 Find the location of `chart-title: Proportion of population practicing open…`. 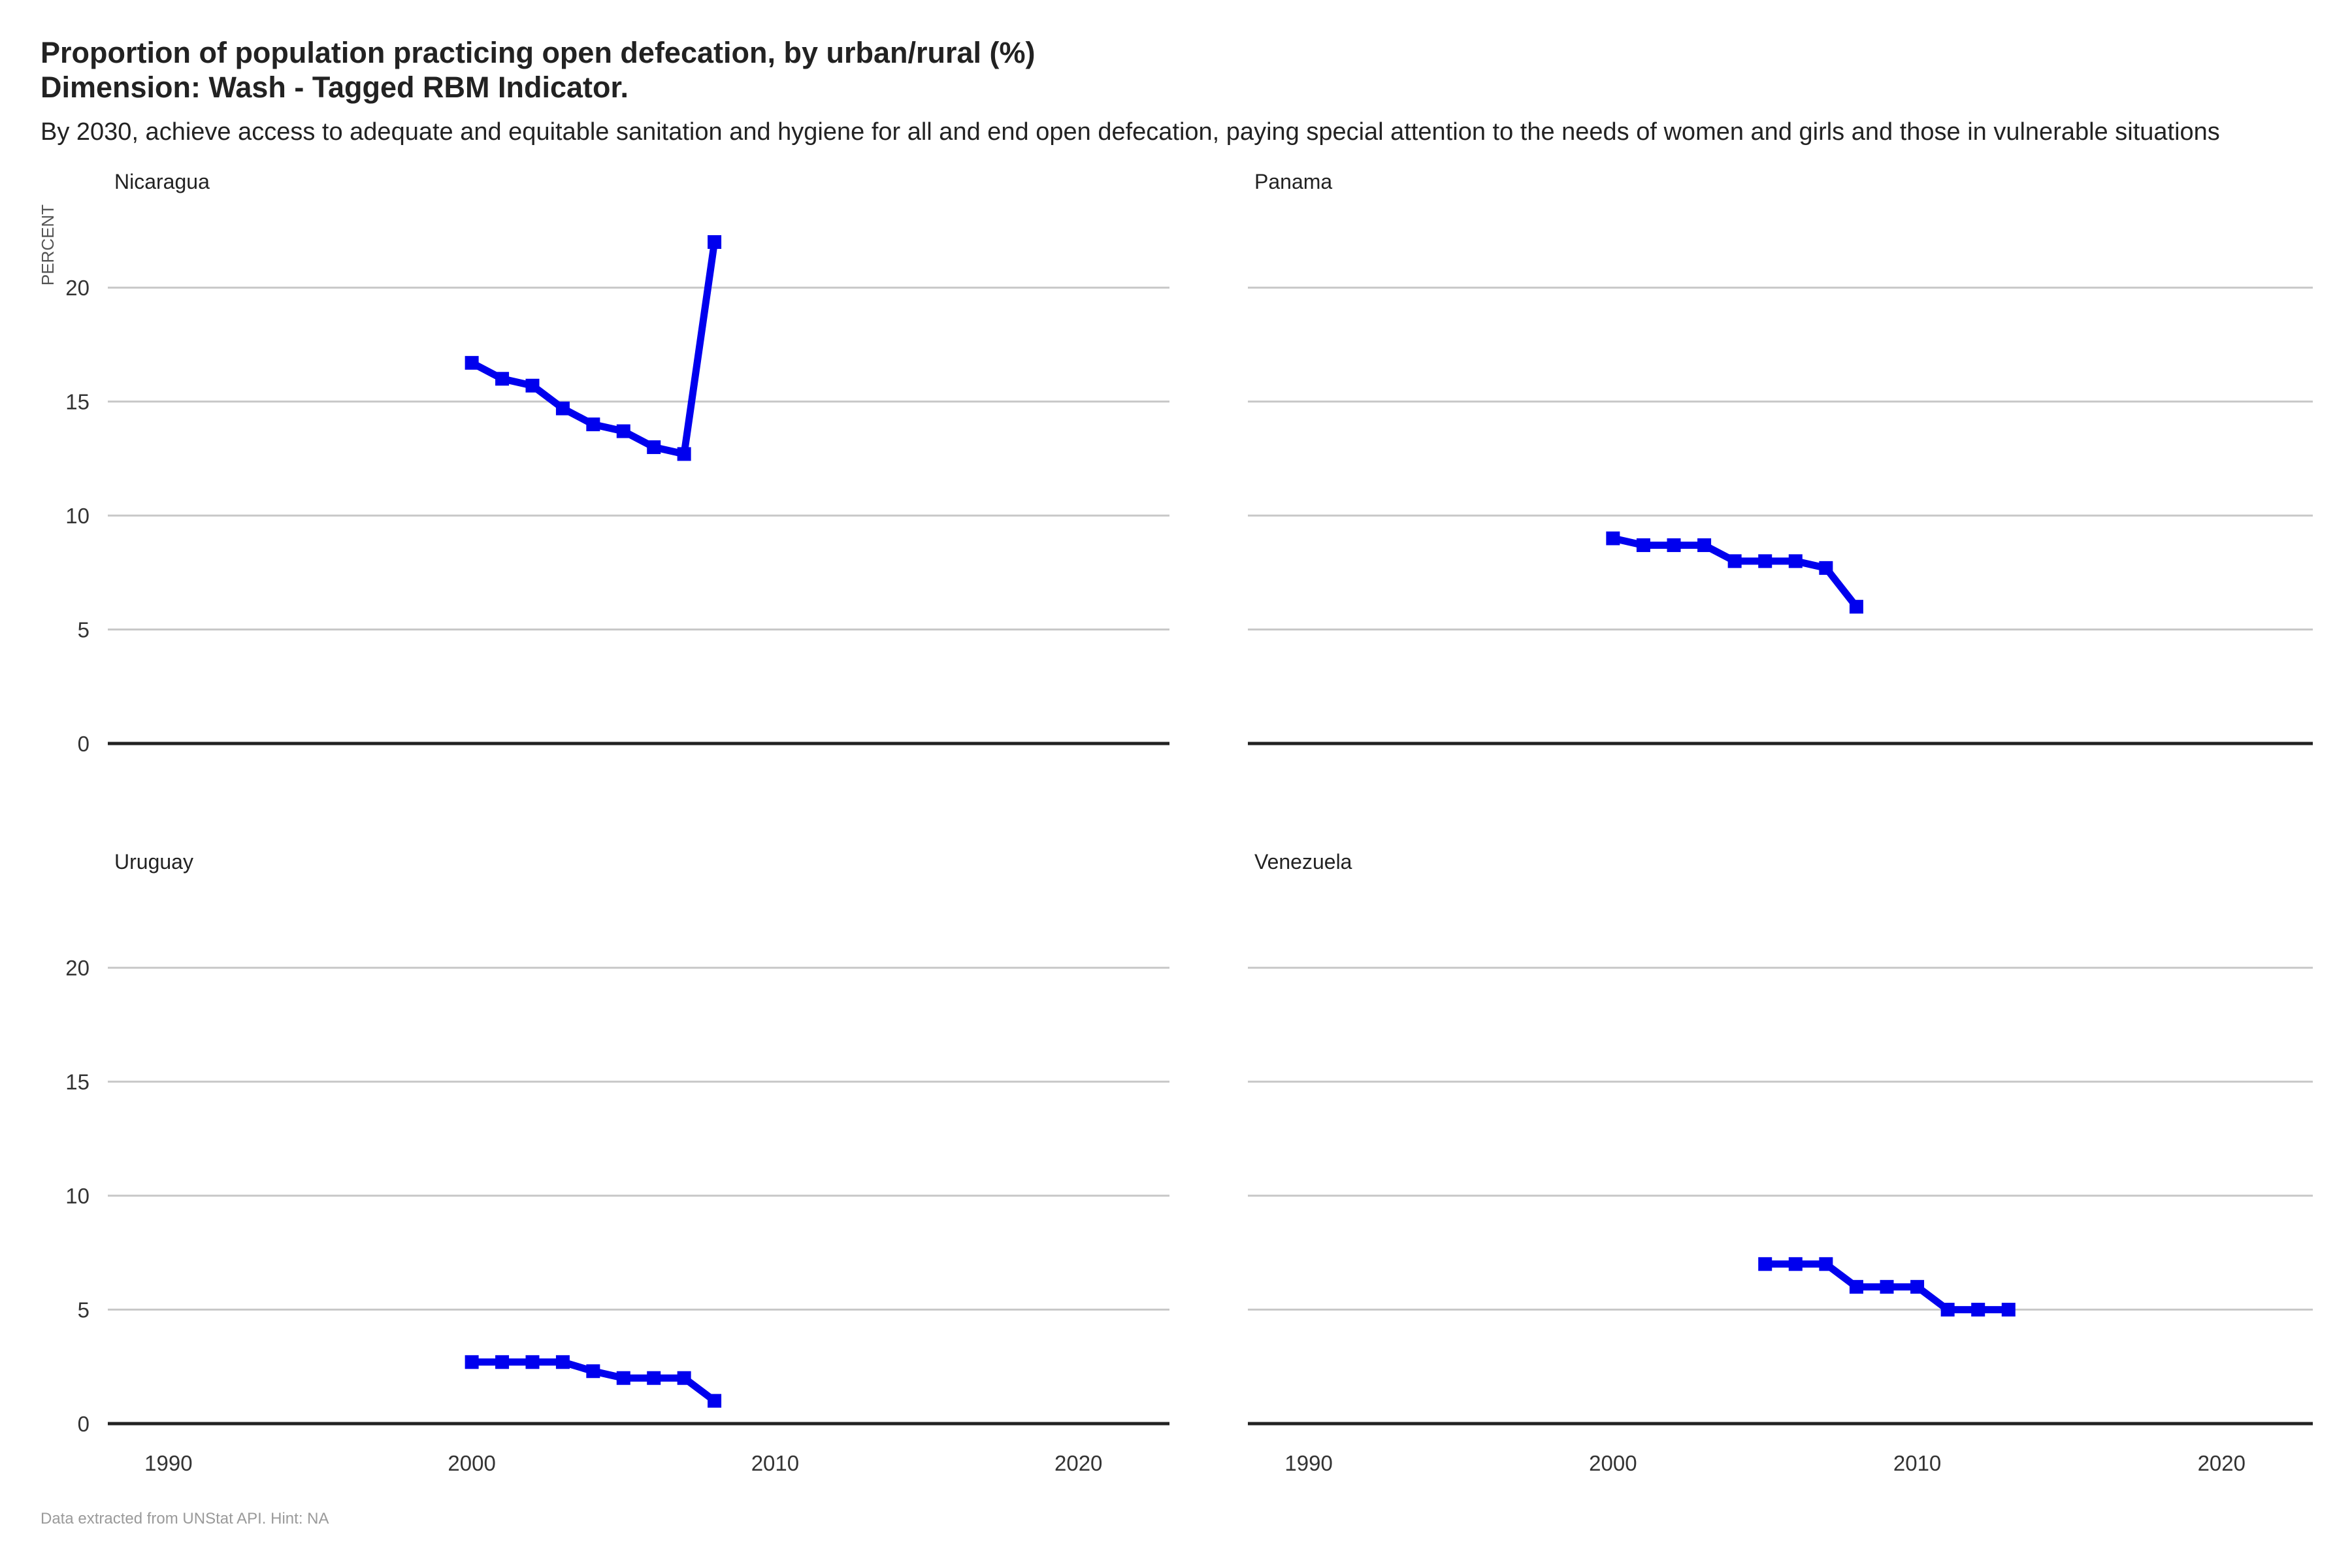

chart-title: Proportion of population practicing open… is located at coordinates (538, 52).